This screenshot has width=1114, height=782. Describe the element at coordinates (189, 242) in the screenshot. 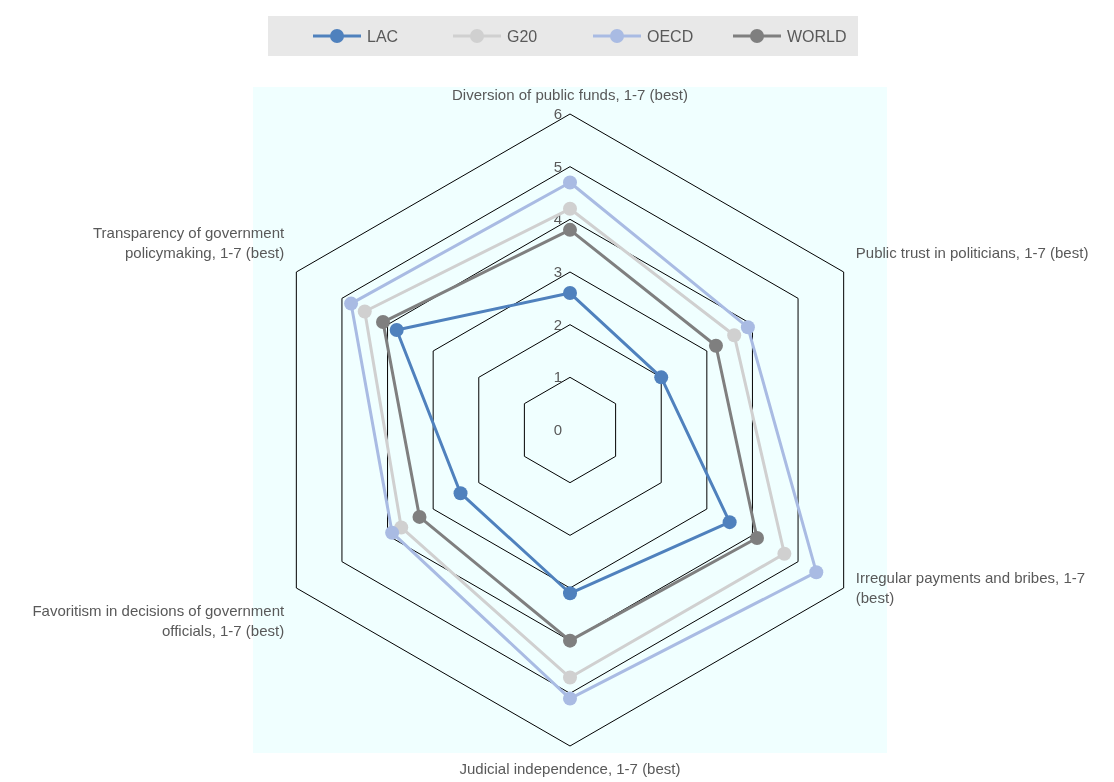

I see `spoke-label: Transparency of government policymaking, 1-7 (best)` at that location.